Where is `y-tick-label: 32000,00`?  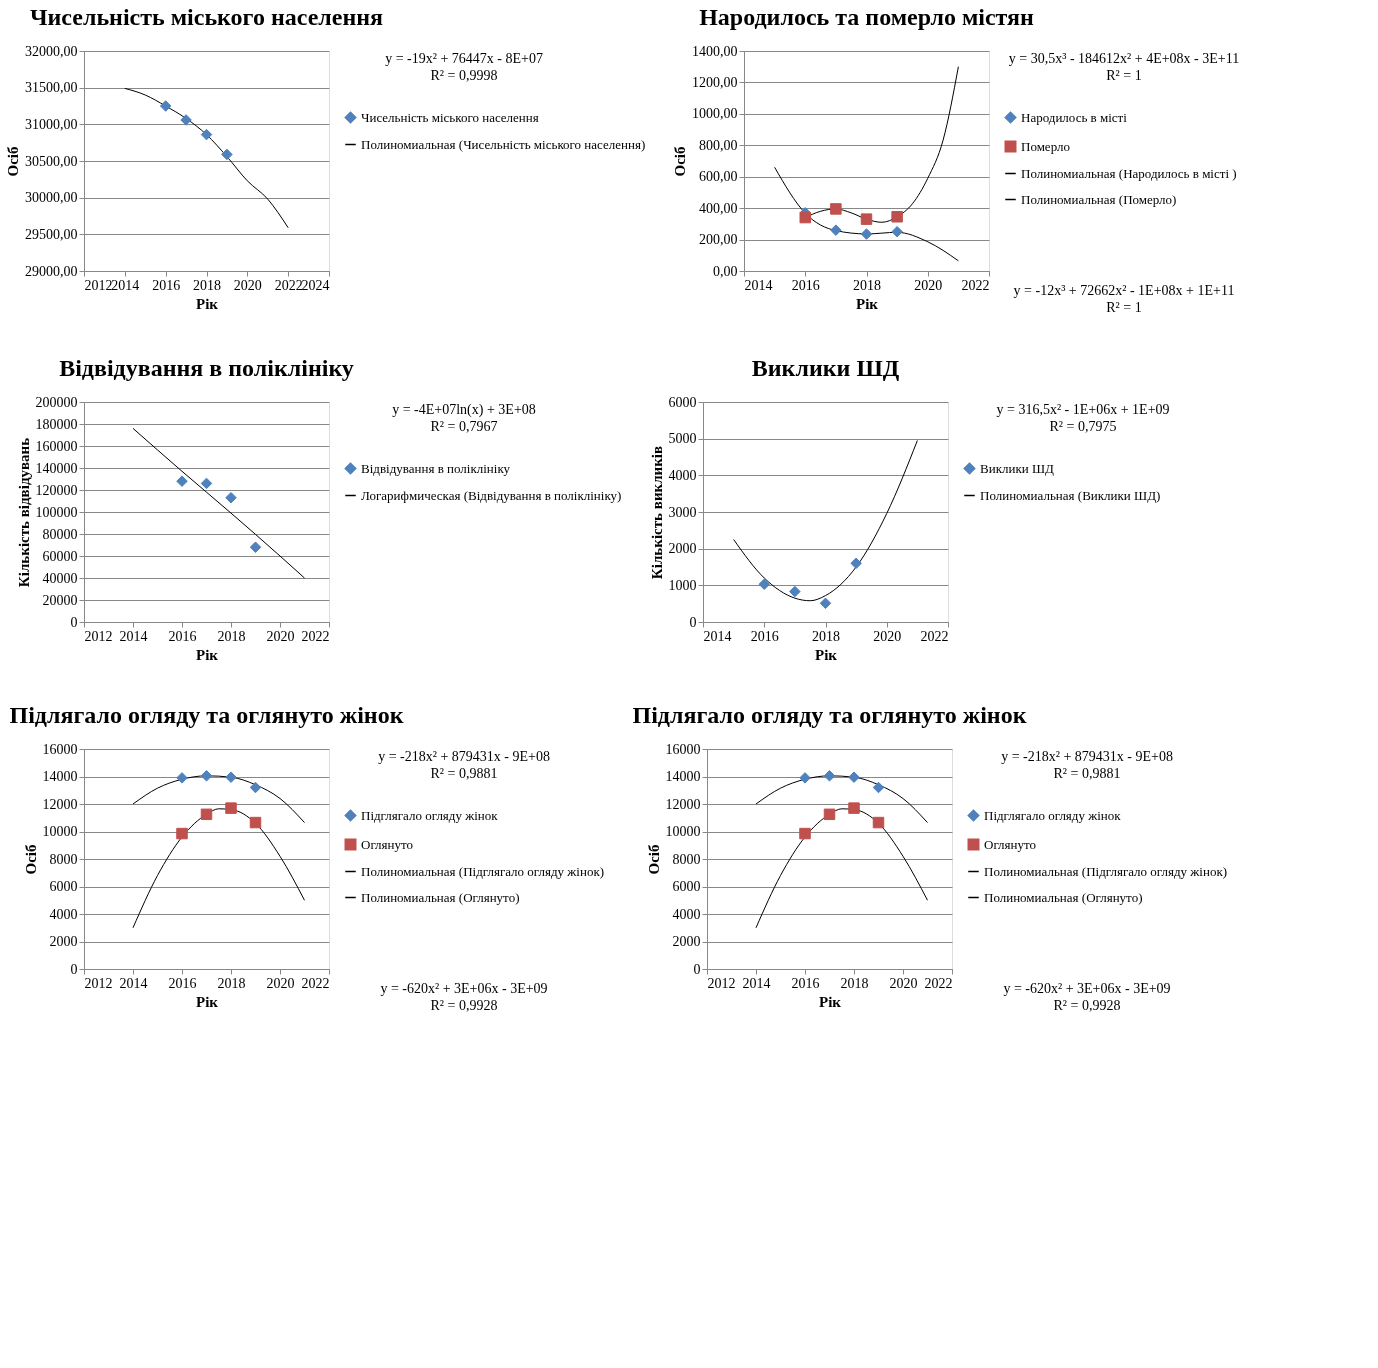 y-tick-label: 32000,00 is located at coordinates (51, 51).